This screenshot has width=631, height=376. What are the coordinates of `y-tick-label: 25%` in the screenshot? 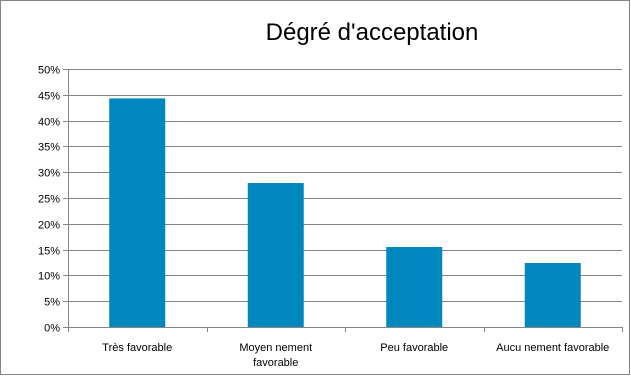 It's located at (49, 200).